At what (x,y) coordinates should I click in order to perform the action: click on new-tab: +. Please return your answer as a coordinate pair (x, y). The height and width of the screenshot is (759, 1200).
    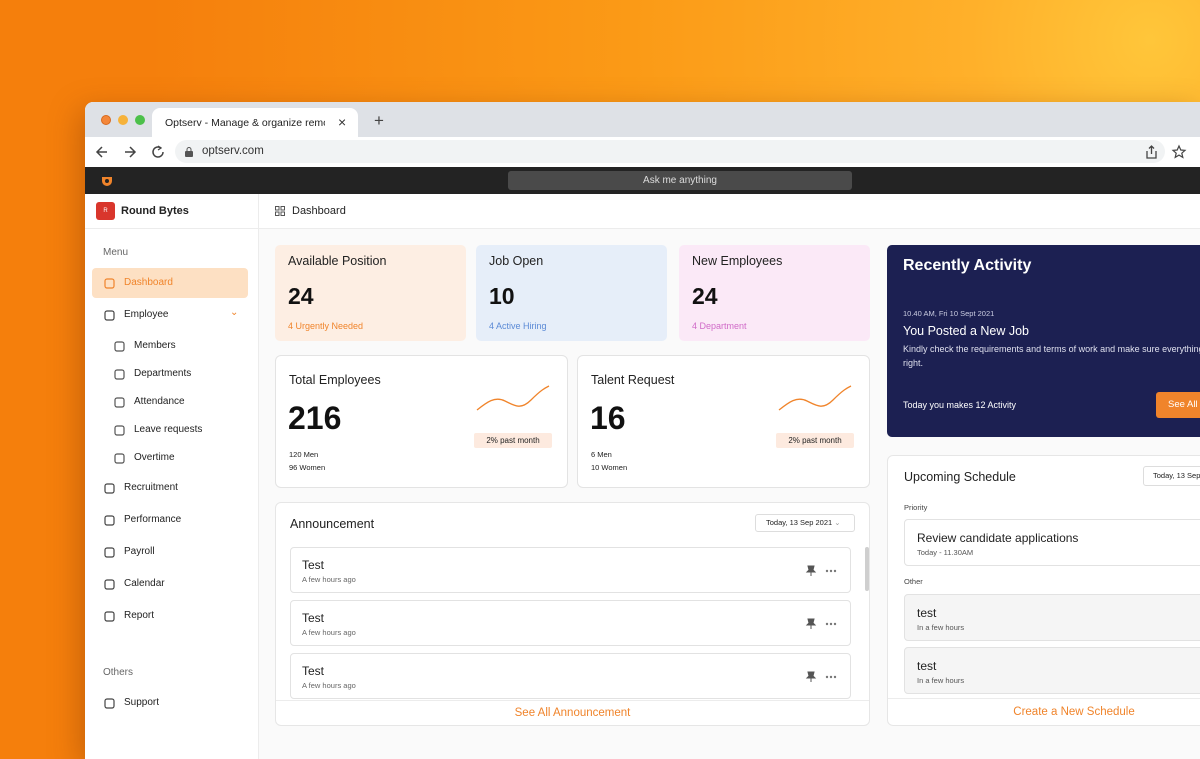
    Looking at the image, I should click on (379, 120).